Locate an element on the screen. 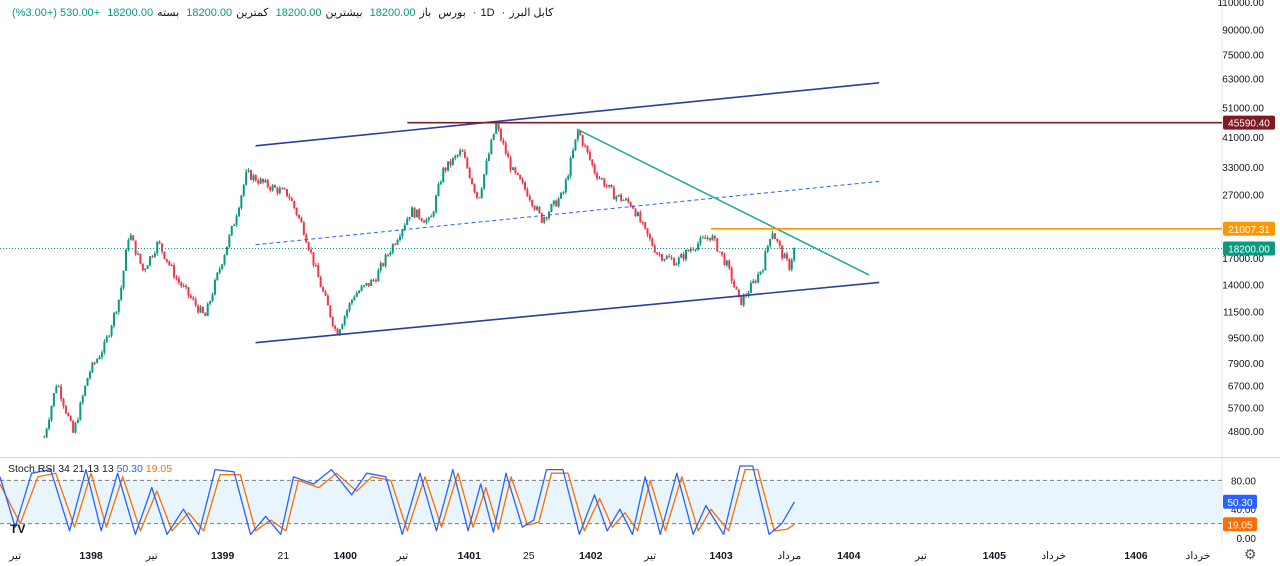 The image size is (1280, 566). trendline-channel-upper is located at coordinates (567, 114).